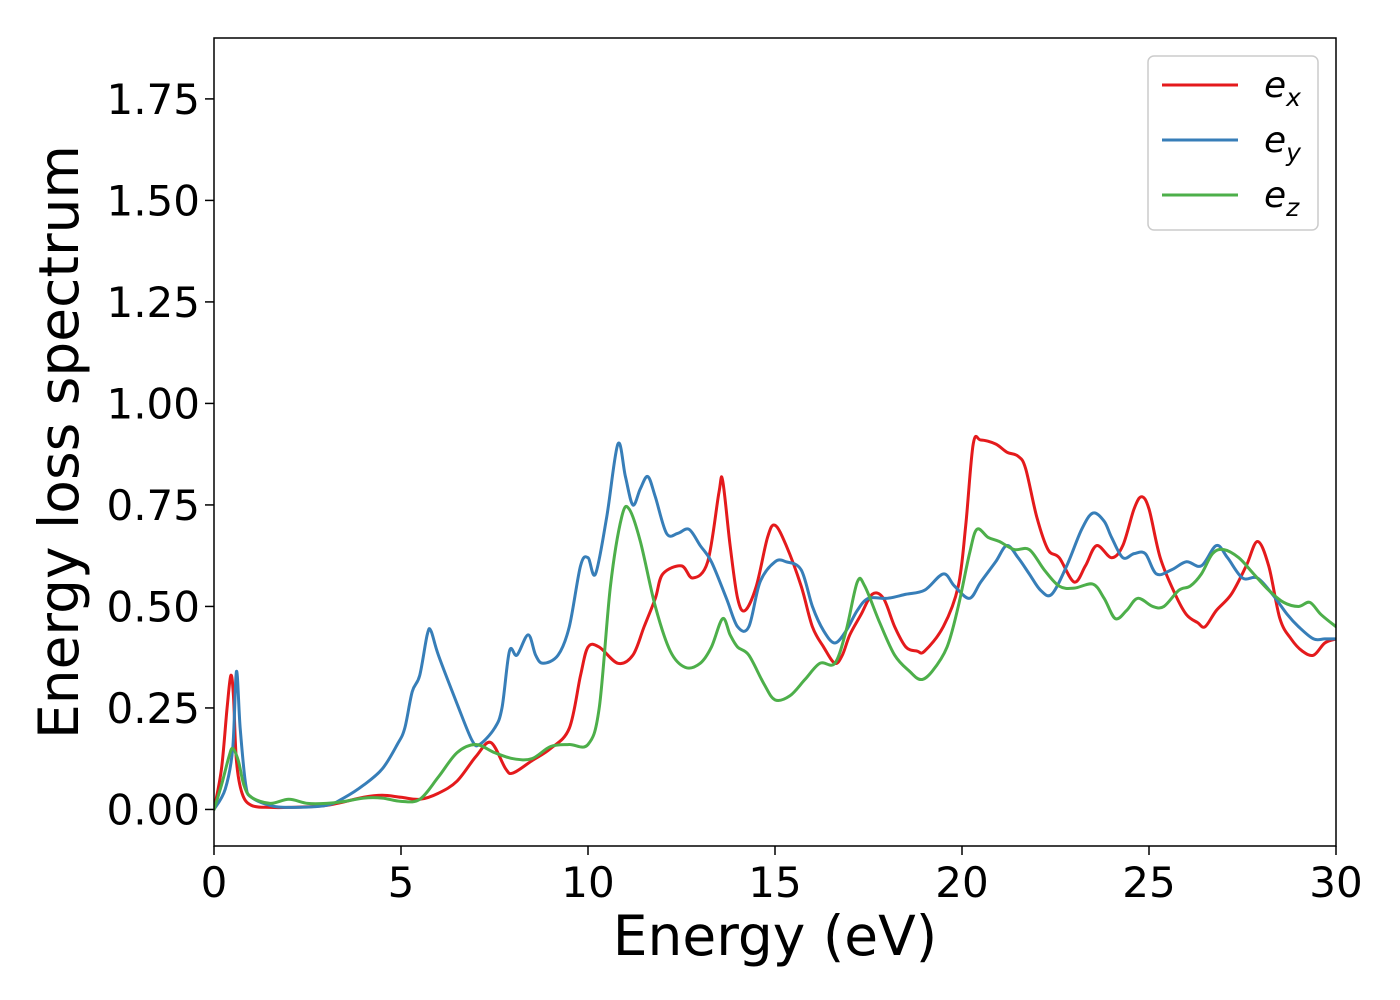 Image resolution: width=1400 pixels, height=1000 pixels. What do you see at coordinates (153, 99) in the screenshot?
I see `y-tick-label: 1.75` at bounding box center [153, 99].